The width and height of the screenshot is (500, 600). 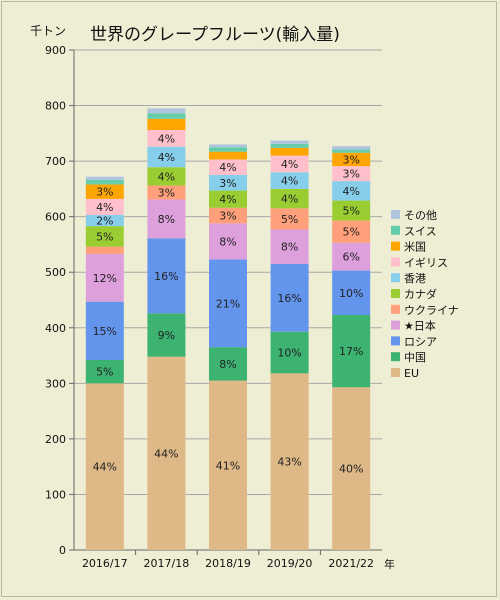 I want to click on legend-label: ウクライナ, so click(x=431, y=310).